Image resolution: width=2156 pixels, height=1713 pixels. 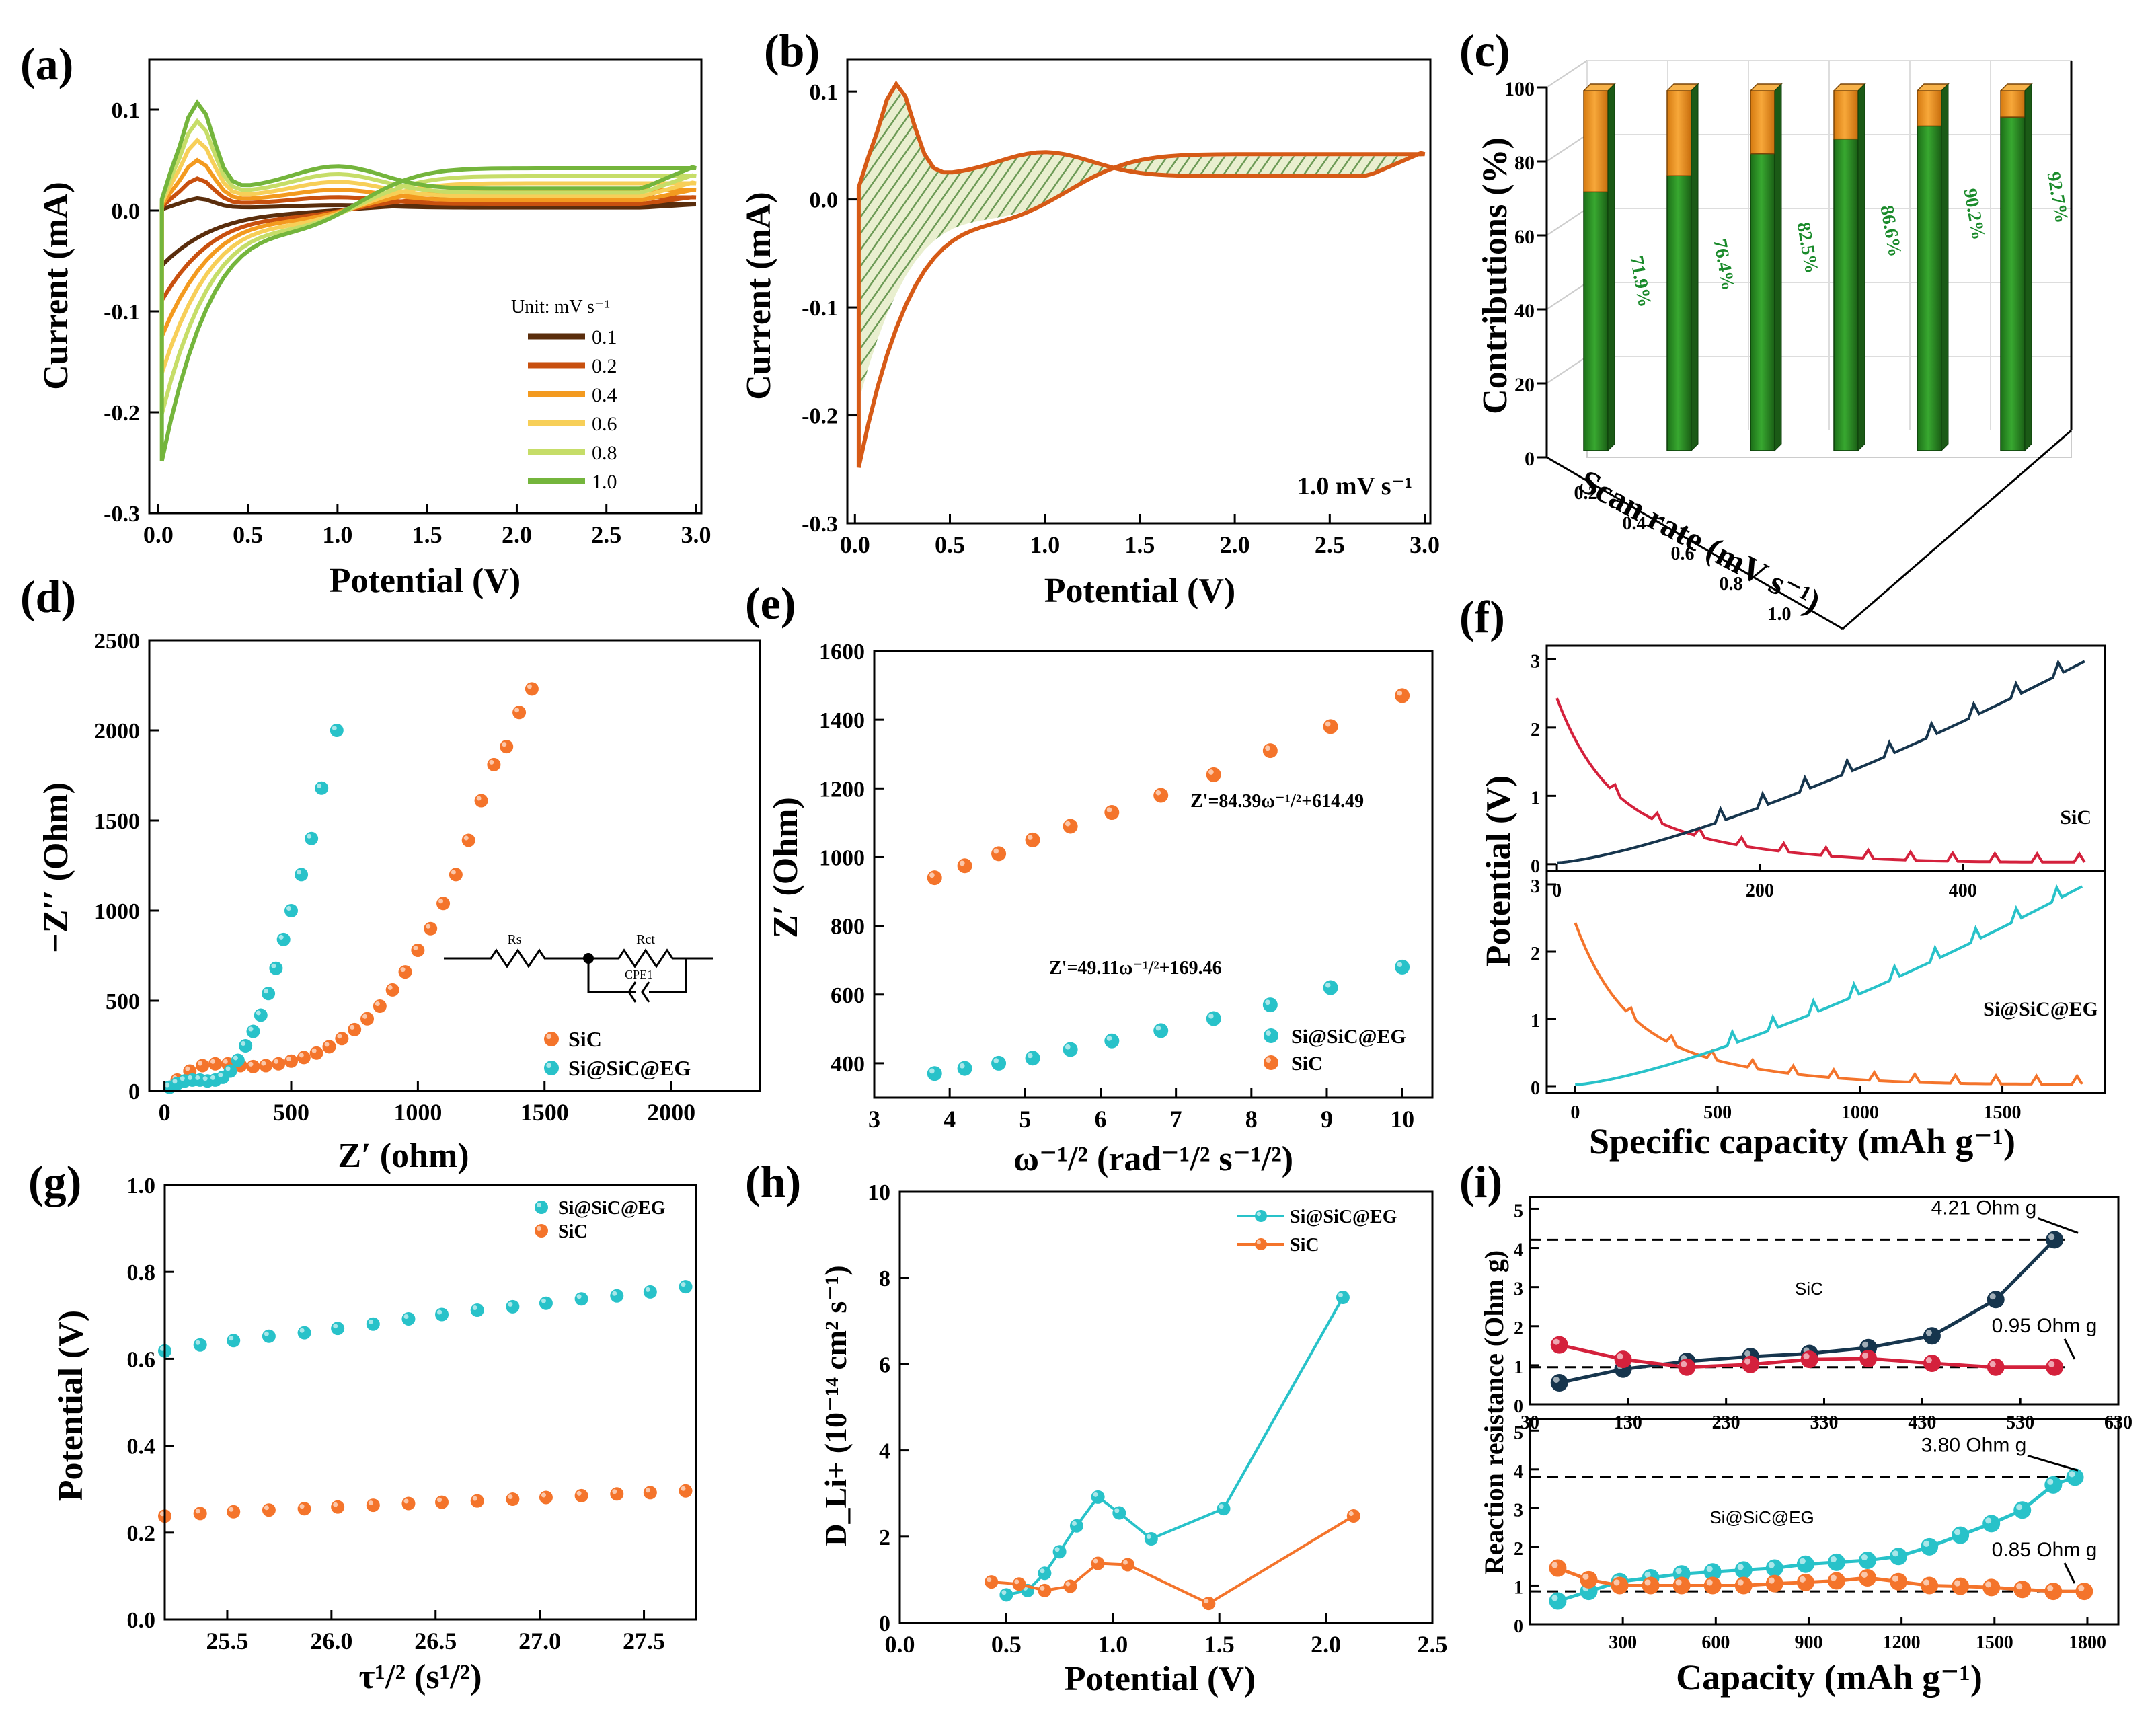 What do you see at coordinates (1482, 616) in the screenshot?
I see `panel-label: (f)` at bounding box center [1482, 616].